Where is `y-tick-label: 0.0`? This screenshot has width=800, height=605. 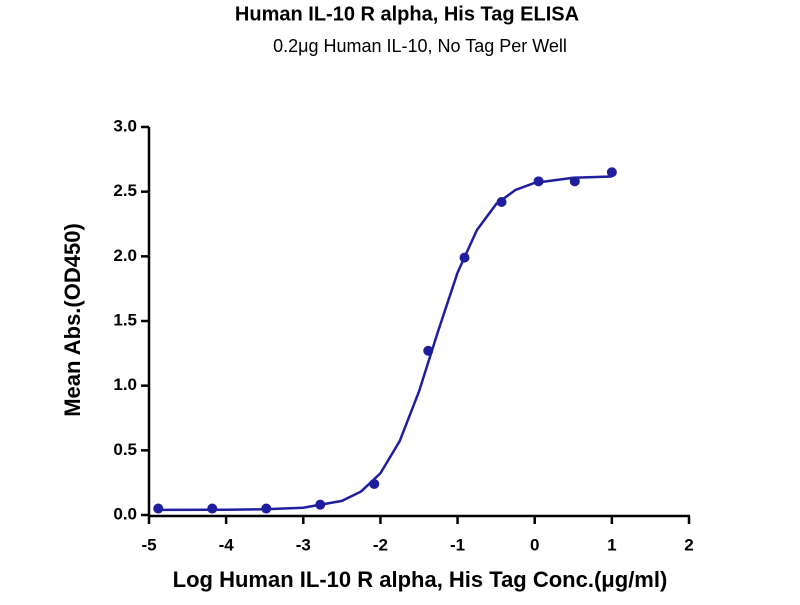
y-tick-label: 0.0 is located at coordinates (125, 513).